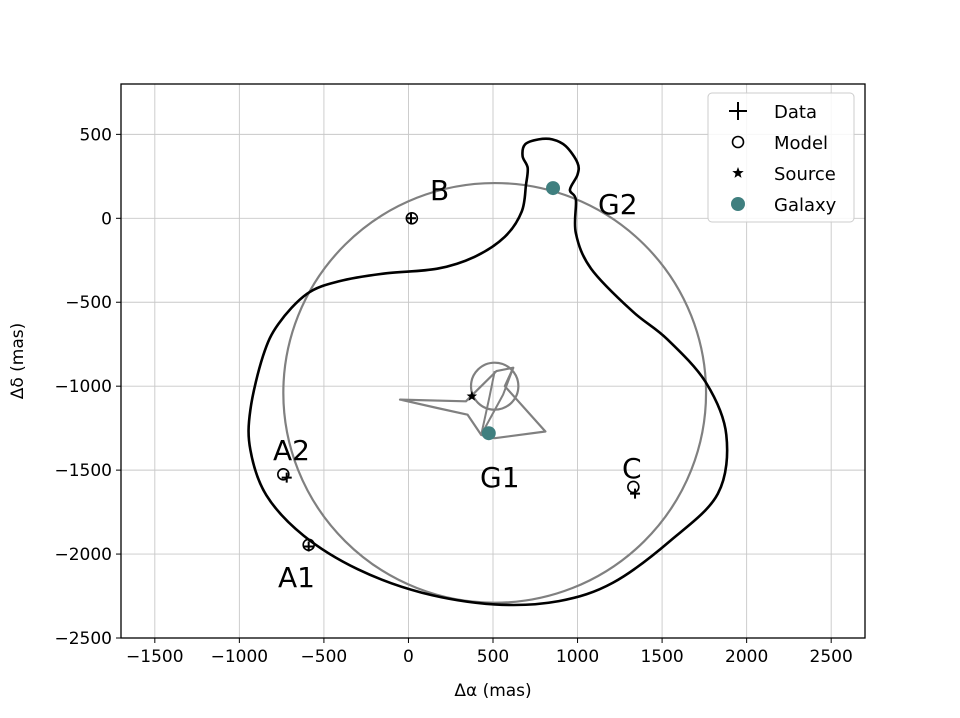  I want to click on y-tick-label: 500, so click(96, 135).